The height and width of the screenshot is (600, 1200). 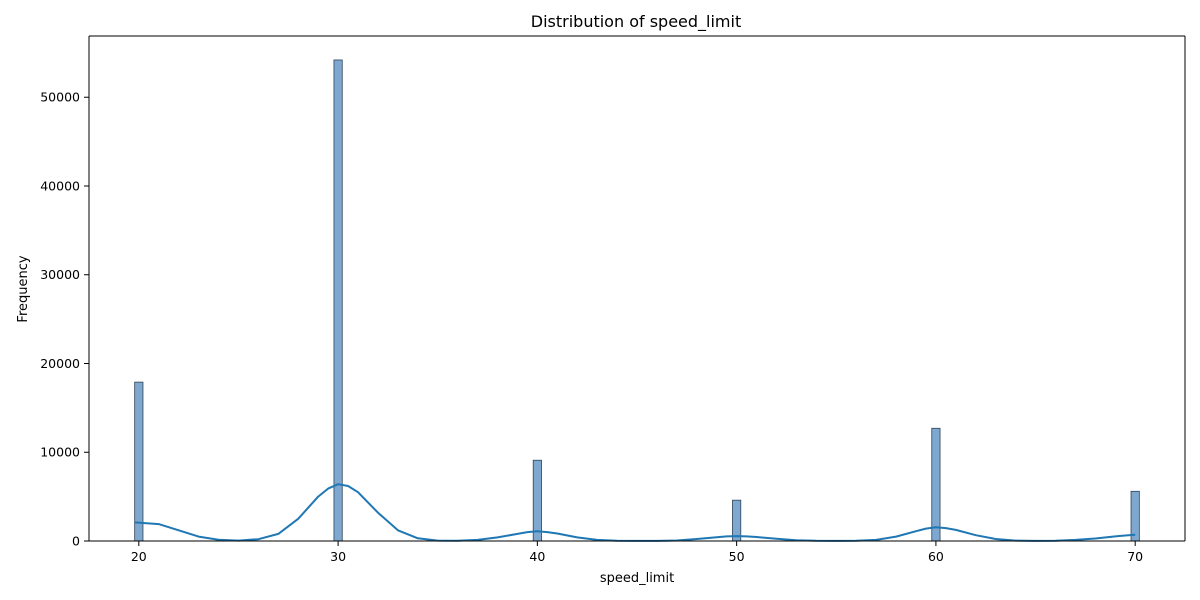 I want to click on kde-curve-group, so click(x=635, y=512).